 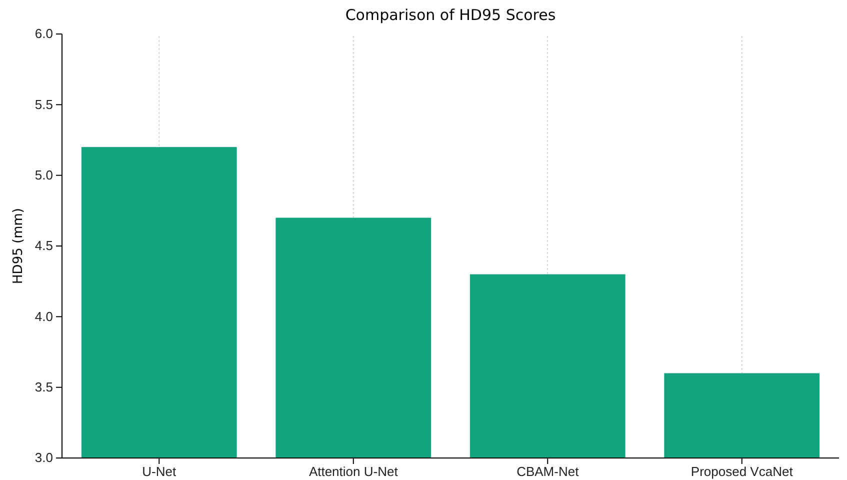 I want to click on y-tick-label: 5.0, so click(x=43, y=174).